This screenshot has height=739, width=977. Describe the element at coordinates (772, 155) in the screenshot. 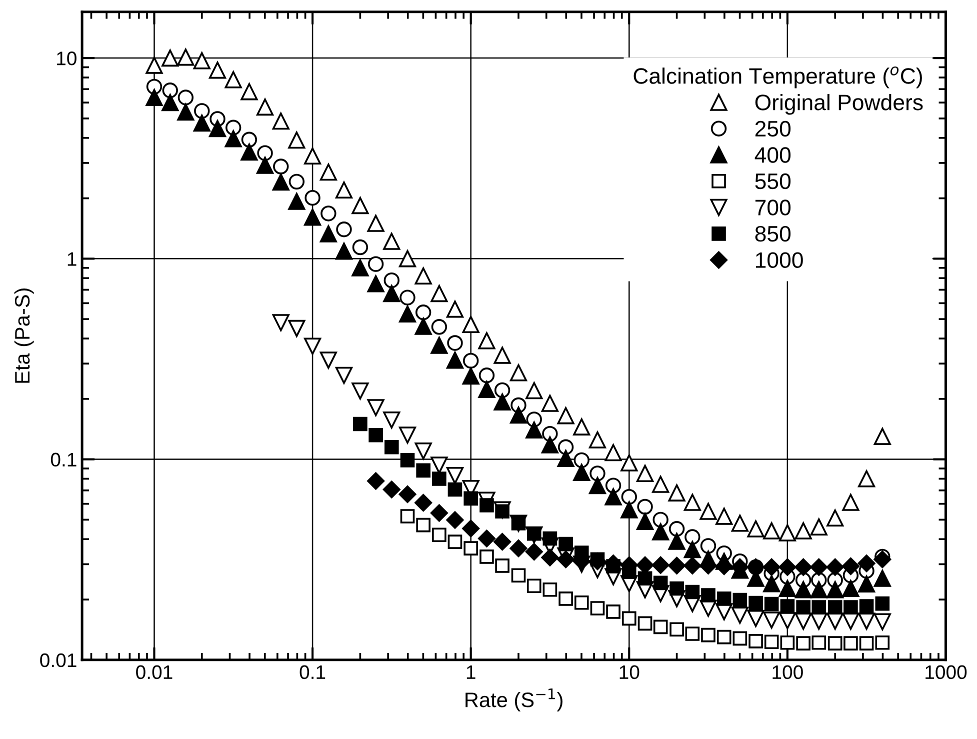

I see `legend-label: 400` at that location.